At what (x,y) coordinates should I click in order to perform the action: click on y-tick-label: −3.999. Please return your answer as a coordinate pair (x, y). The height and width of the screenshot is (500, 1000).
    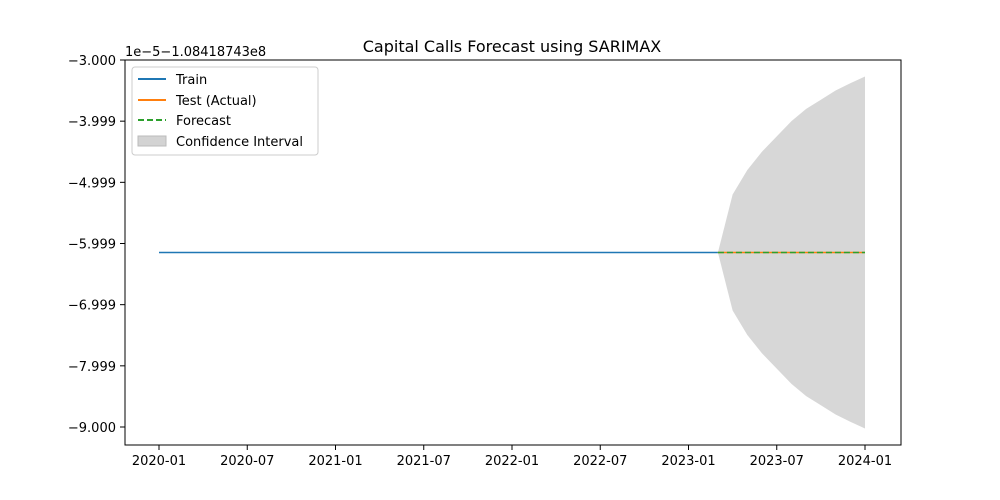
    Looking at the image, I should click on (92, 122).